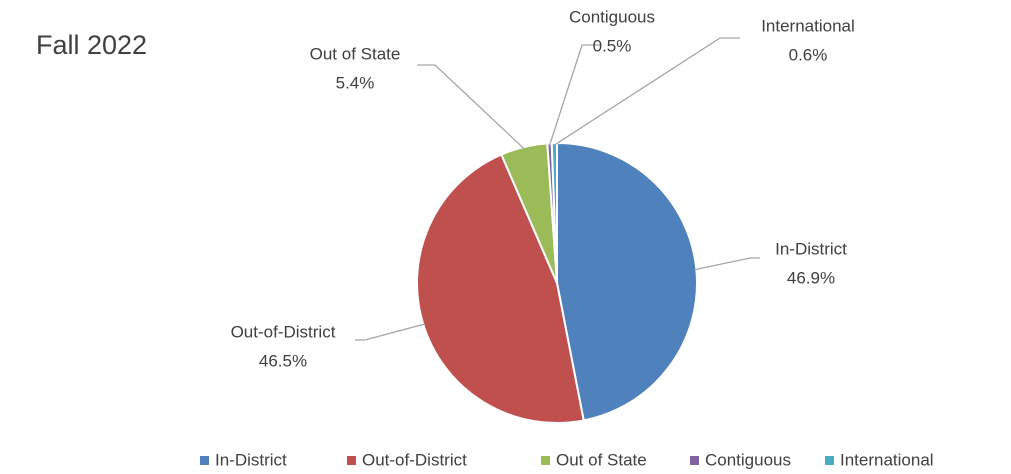  I want to click on data-label-value: 46.9%, so click(811, 277).